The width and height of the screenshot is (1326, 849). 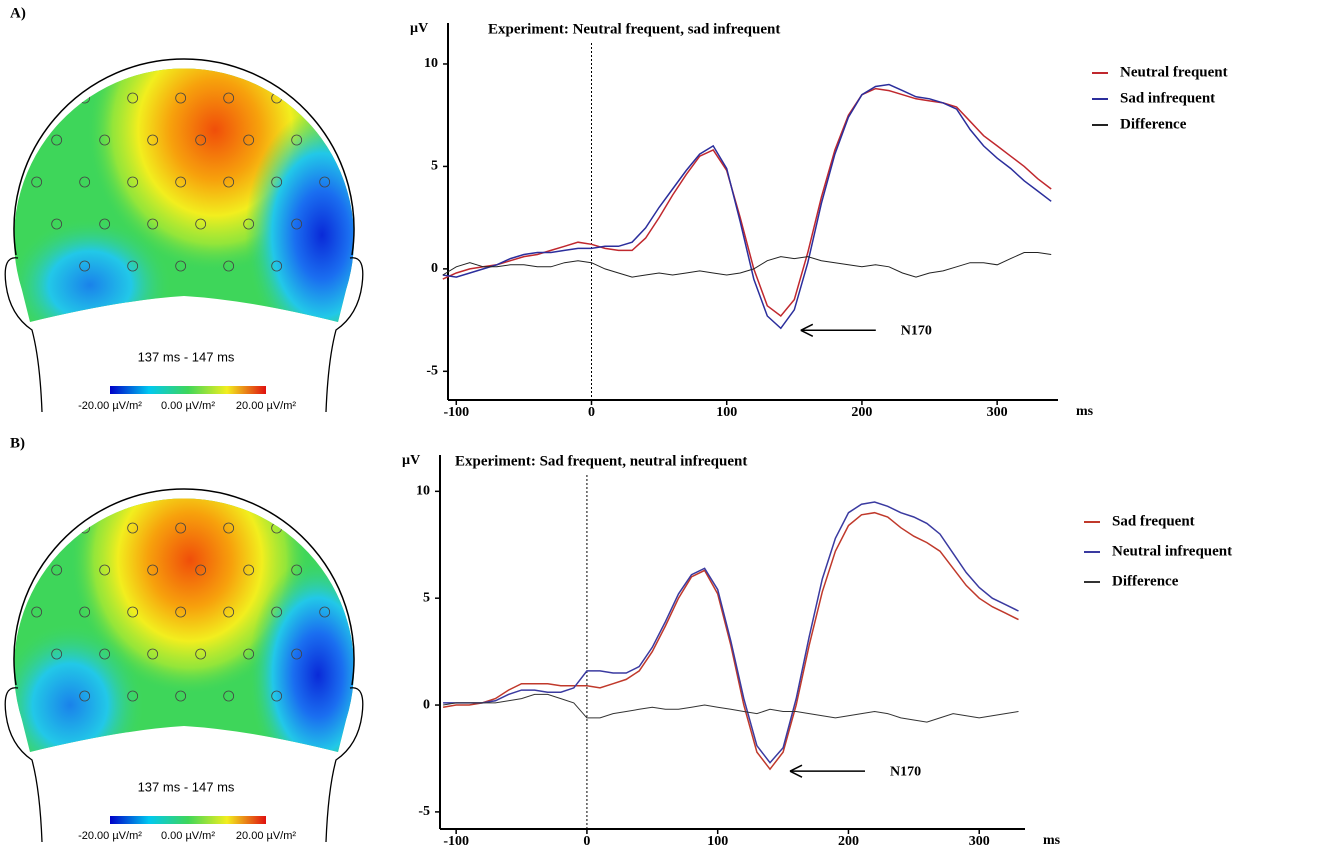 I want to click on legend-label: Neutral infrequent, so click(x=1172, y=551).